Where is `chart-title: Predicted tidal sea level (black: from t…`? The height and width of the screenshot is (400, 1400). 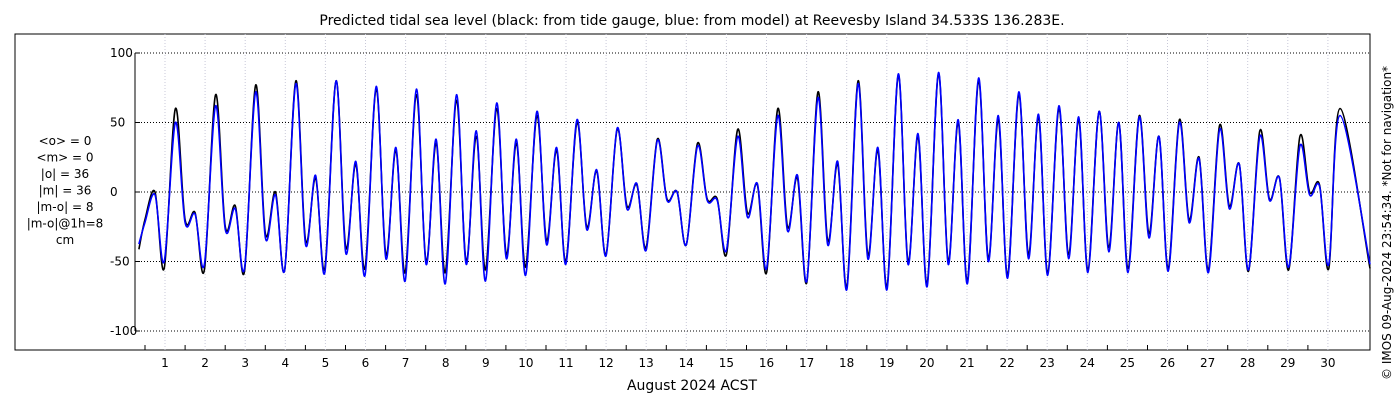 chart-title: Predicted tidal sea level (black: from t… is located at coordinates (691, 21).